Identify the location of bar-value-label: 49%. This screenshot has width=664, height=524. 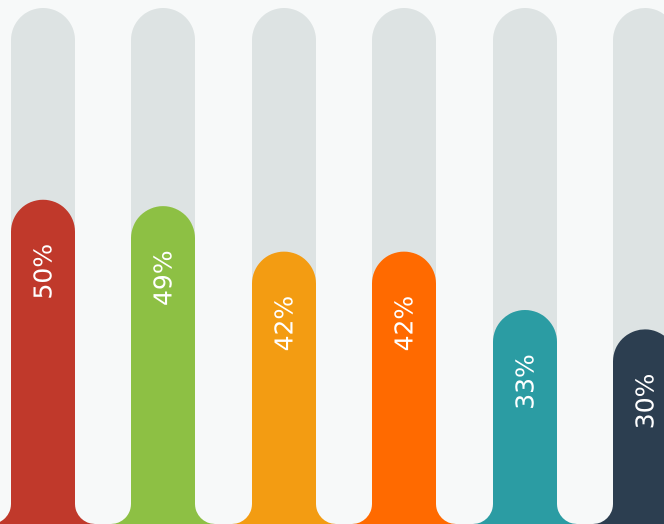
(163, 278).